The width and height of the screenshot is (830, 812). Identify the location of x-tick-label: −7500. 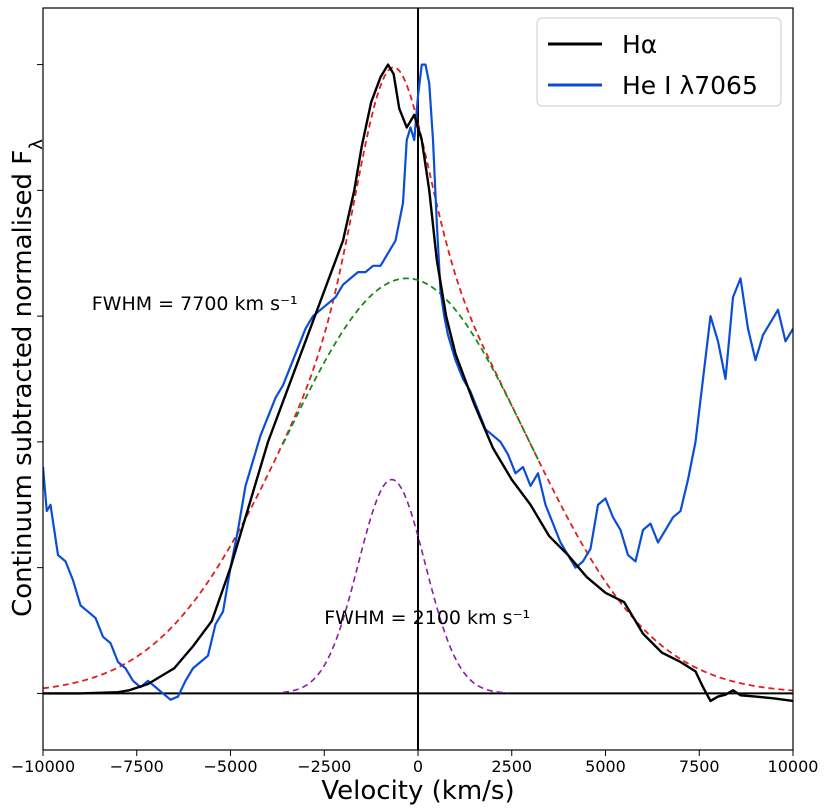
(137, 766).